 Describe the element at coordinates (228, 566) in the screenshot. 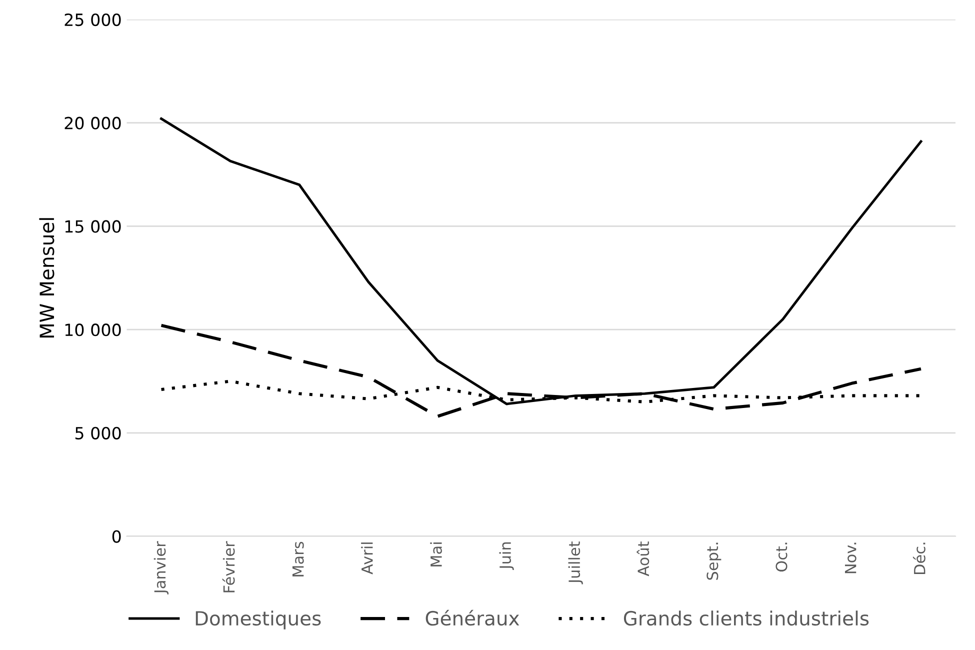

I see `x-tick-label: Février` at that location.